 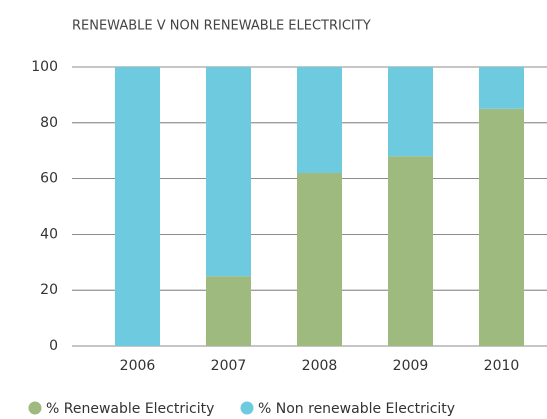 What do you see at coordinates (356, 409) in the screenshot?
I see `legend-label: % Non renewable Electricity` at bounding box center [356, 409].